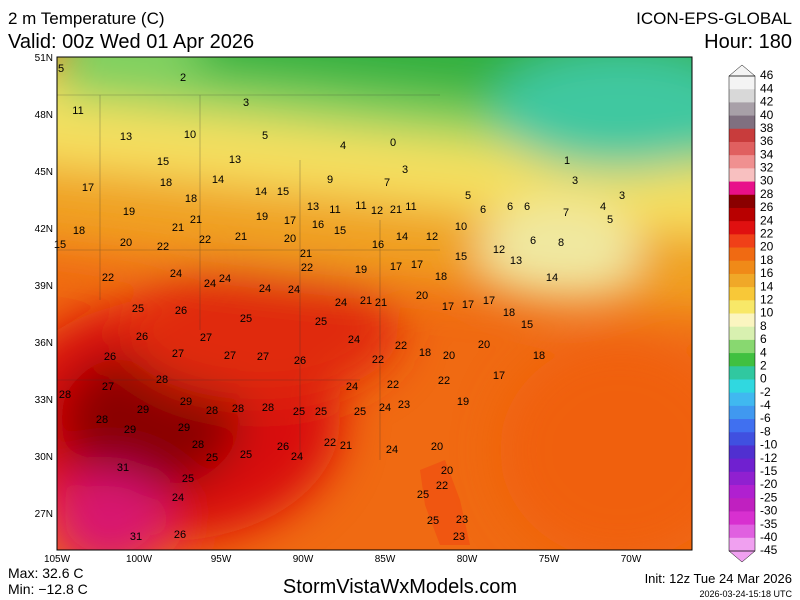  I want to click on colorbar-label: 38, so click(767, 128).